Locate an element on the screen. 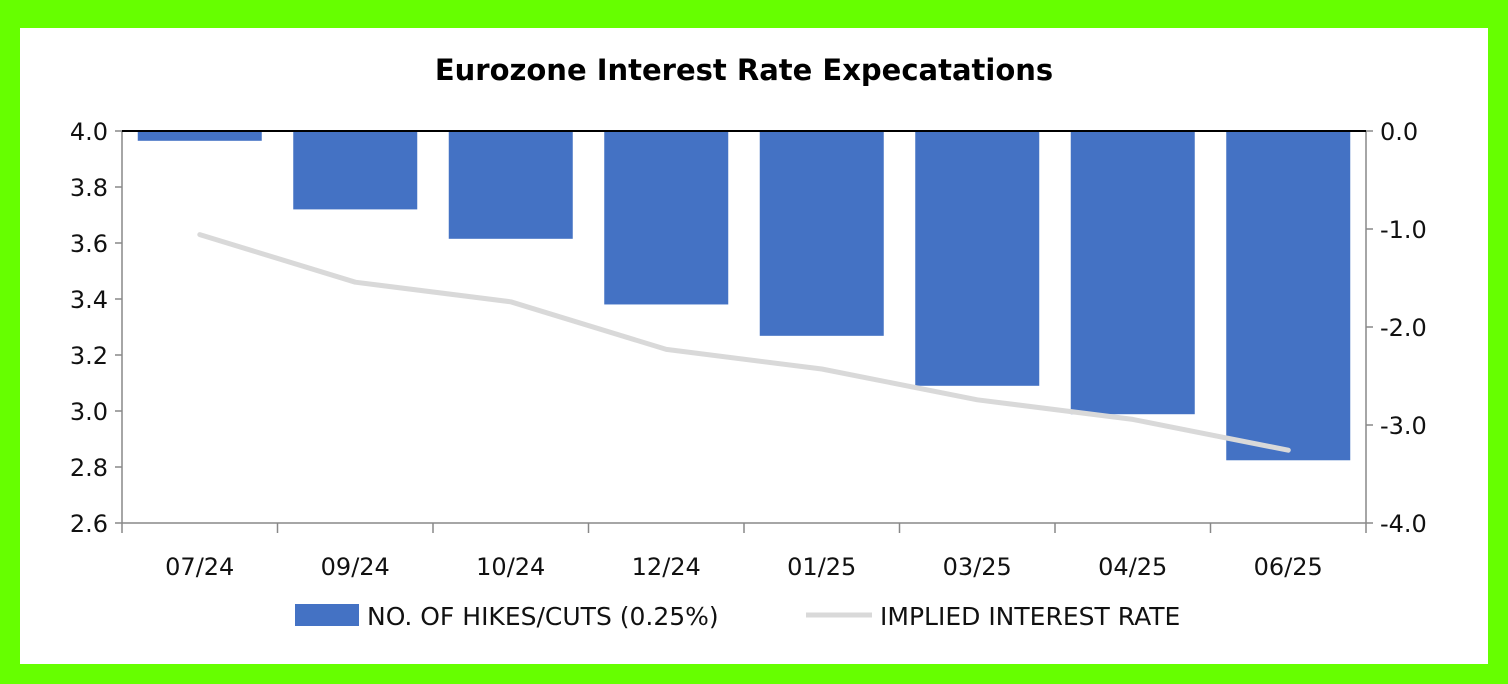 This screenshot has height=684, width=1508. right-tick-label: -4.0 is located at coordinates (1403, 524).